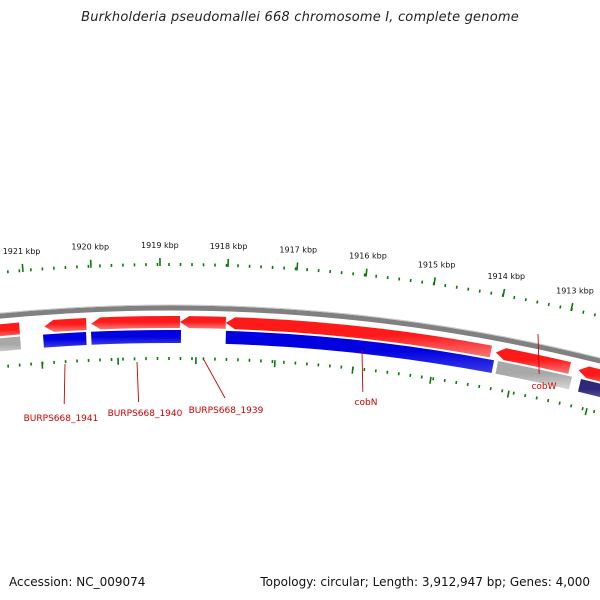 This screenshot has height=600, width=600. I want to click on scale-label: 1913 kbp, so click(575, 290).